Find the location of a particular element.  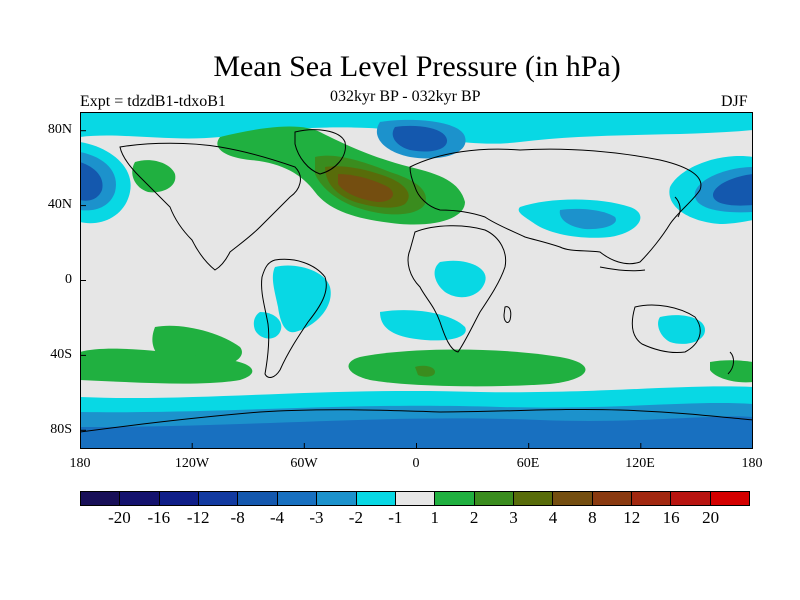

ylabel-0: 0 is located at coordinates (68, 279).